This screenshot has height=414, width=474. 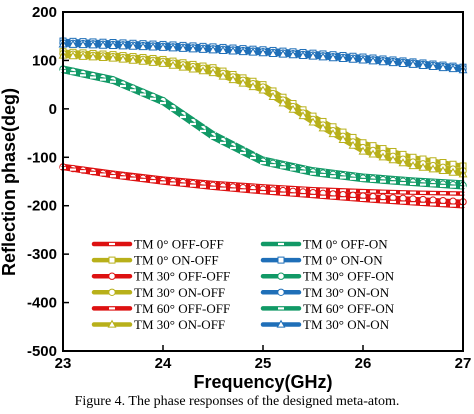 What do you see at coordinates (9, 182) in the screenshot?
I see `y-axis-title: Reflection phase(deg)` at bounding box center [9, 182].